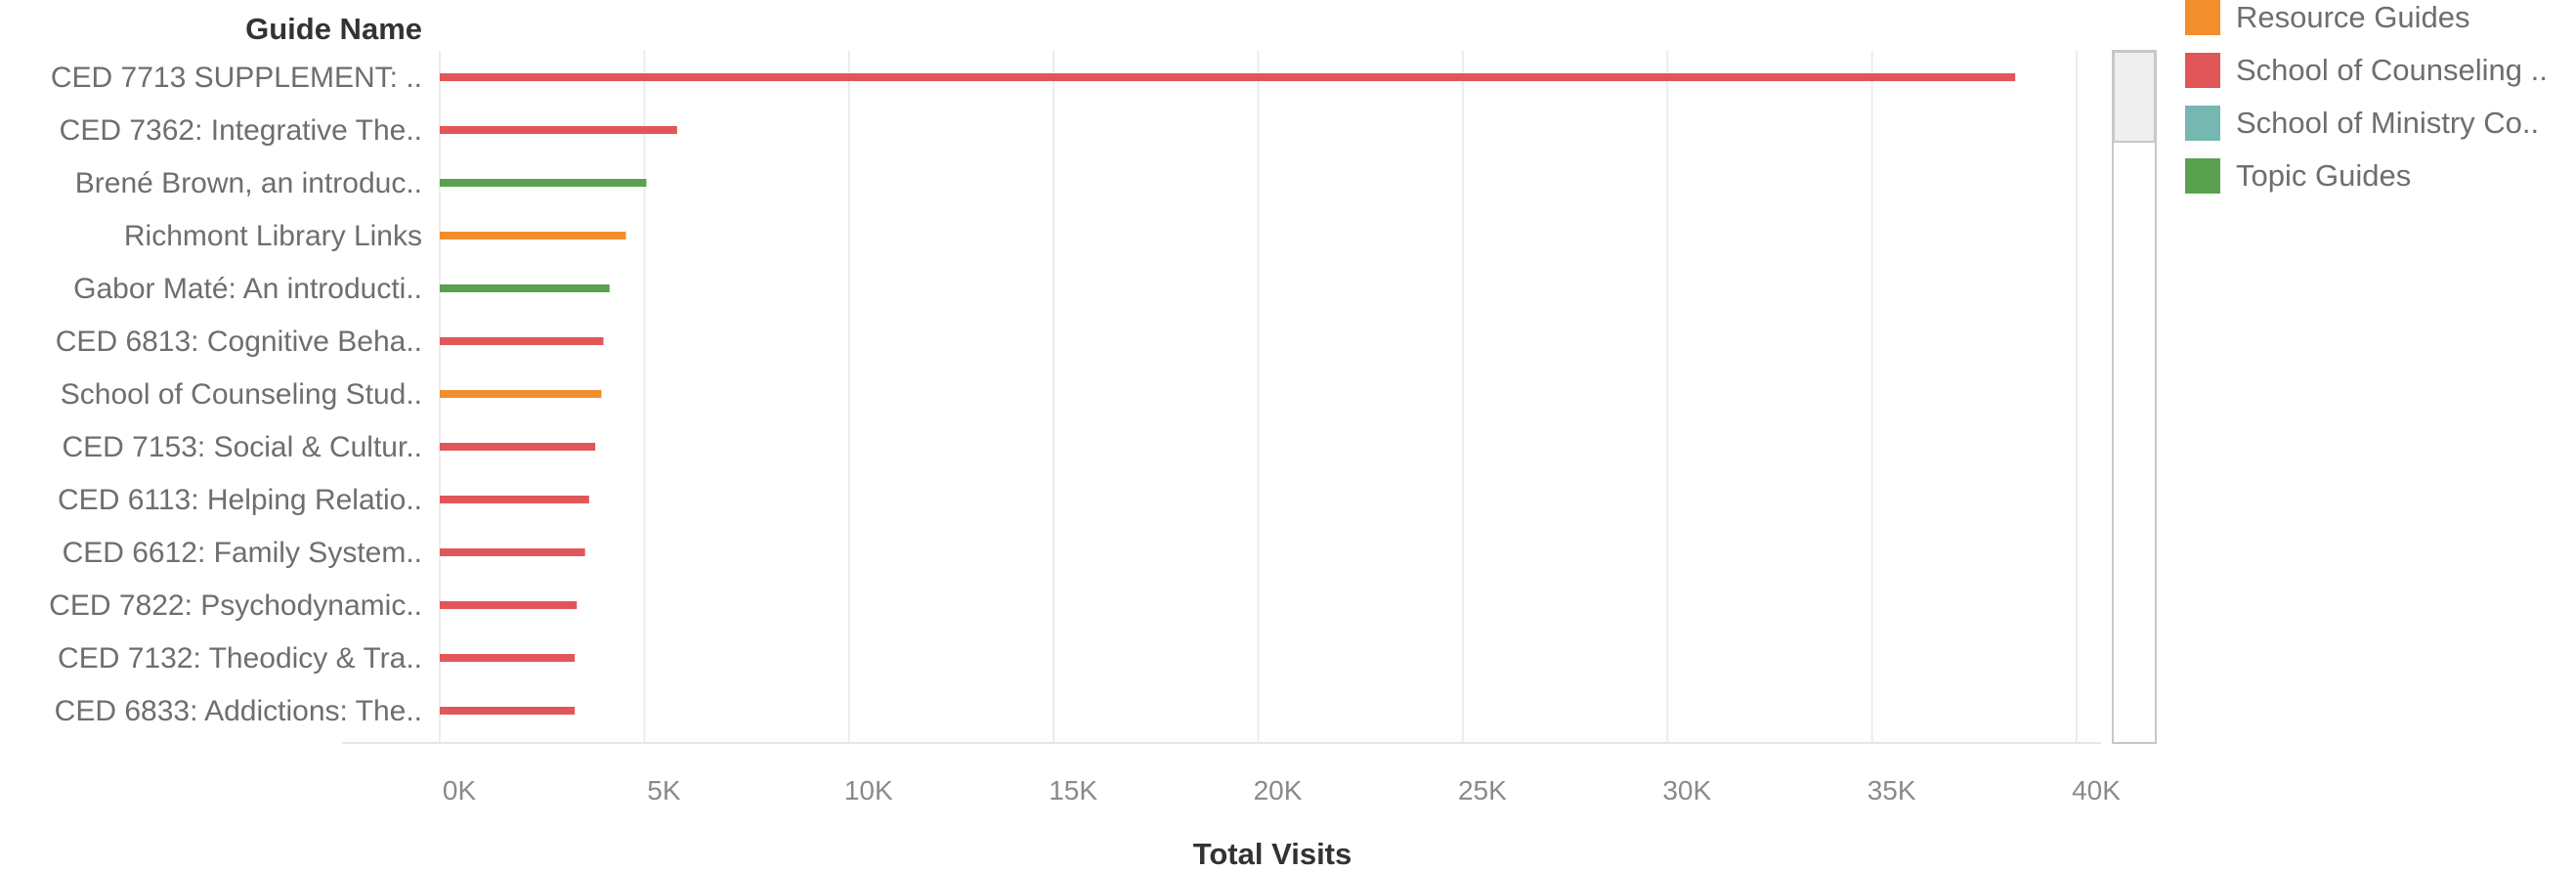 This screenshot has height=871, width=2576. Describe the element at coordinates (248, 289) in the screenshot. I see `category-label: Gabor Maté: An introducti..` at that location.